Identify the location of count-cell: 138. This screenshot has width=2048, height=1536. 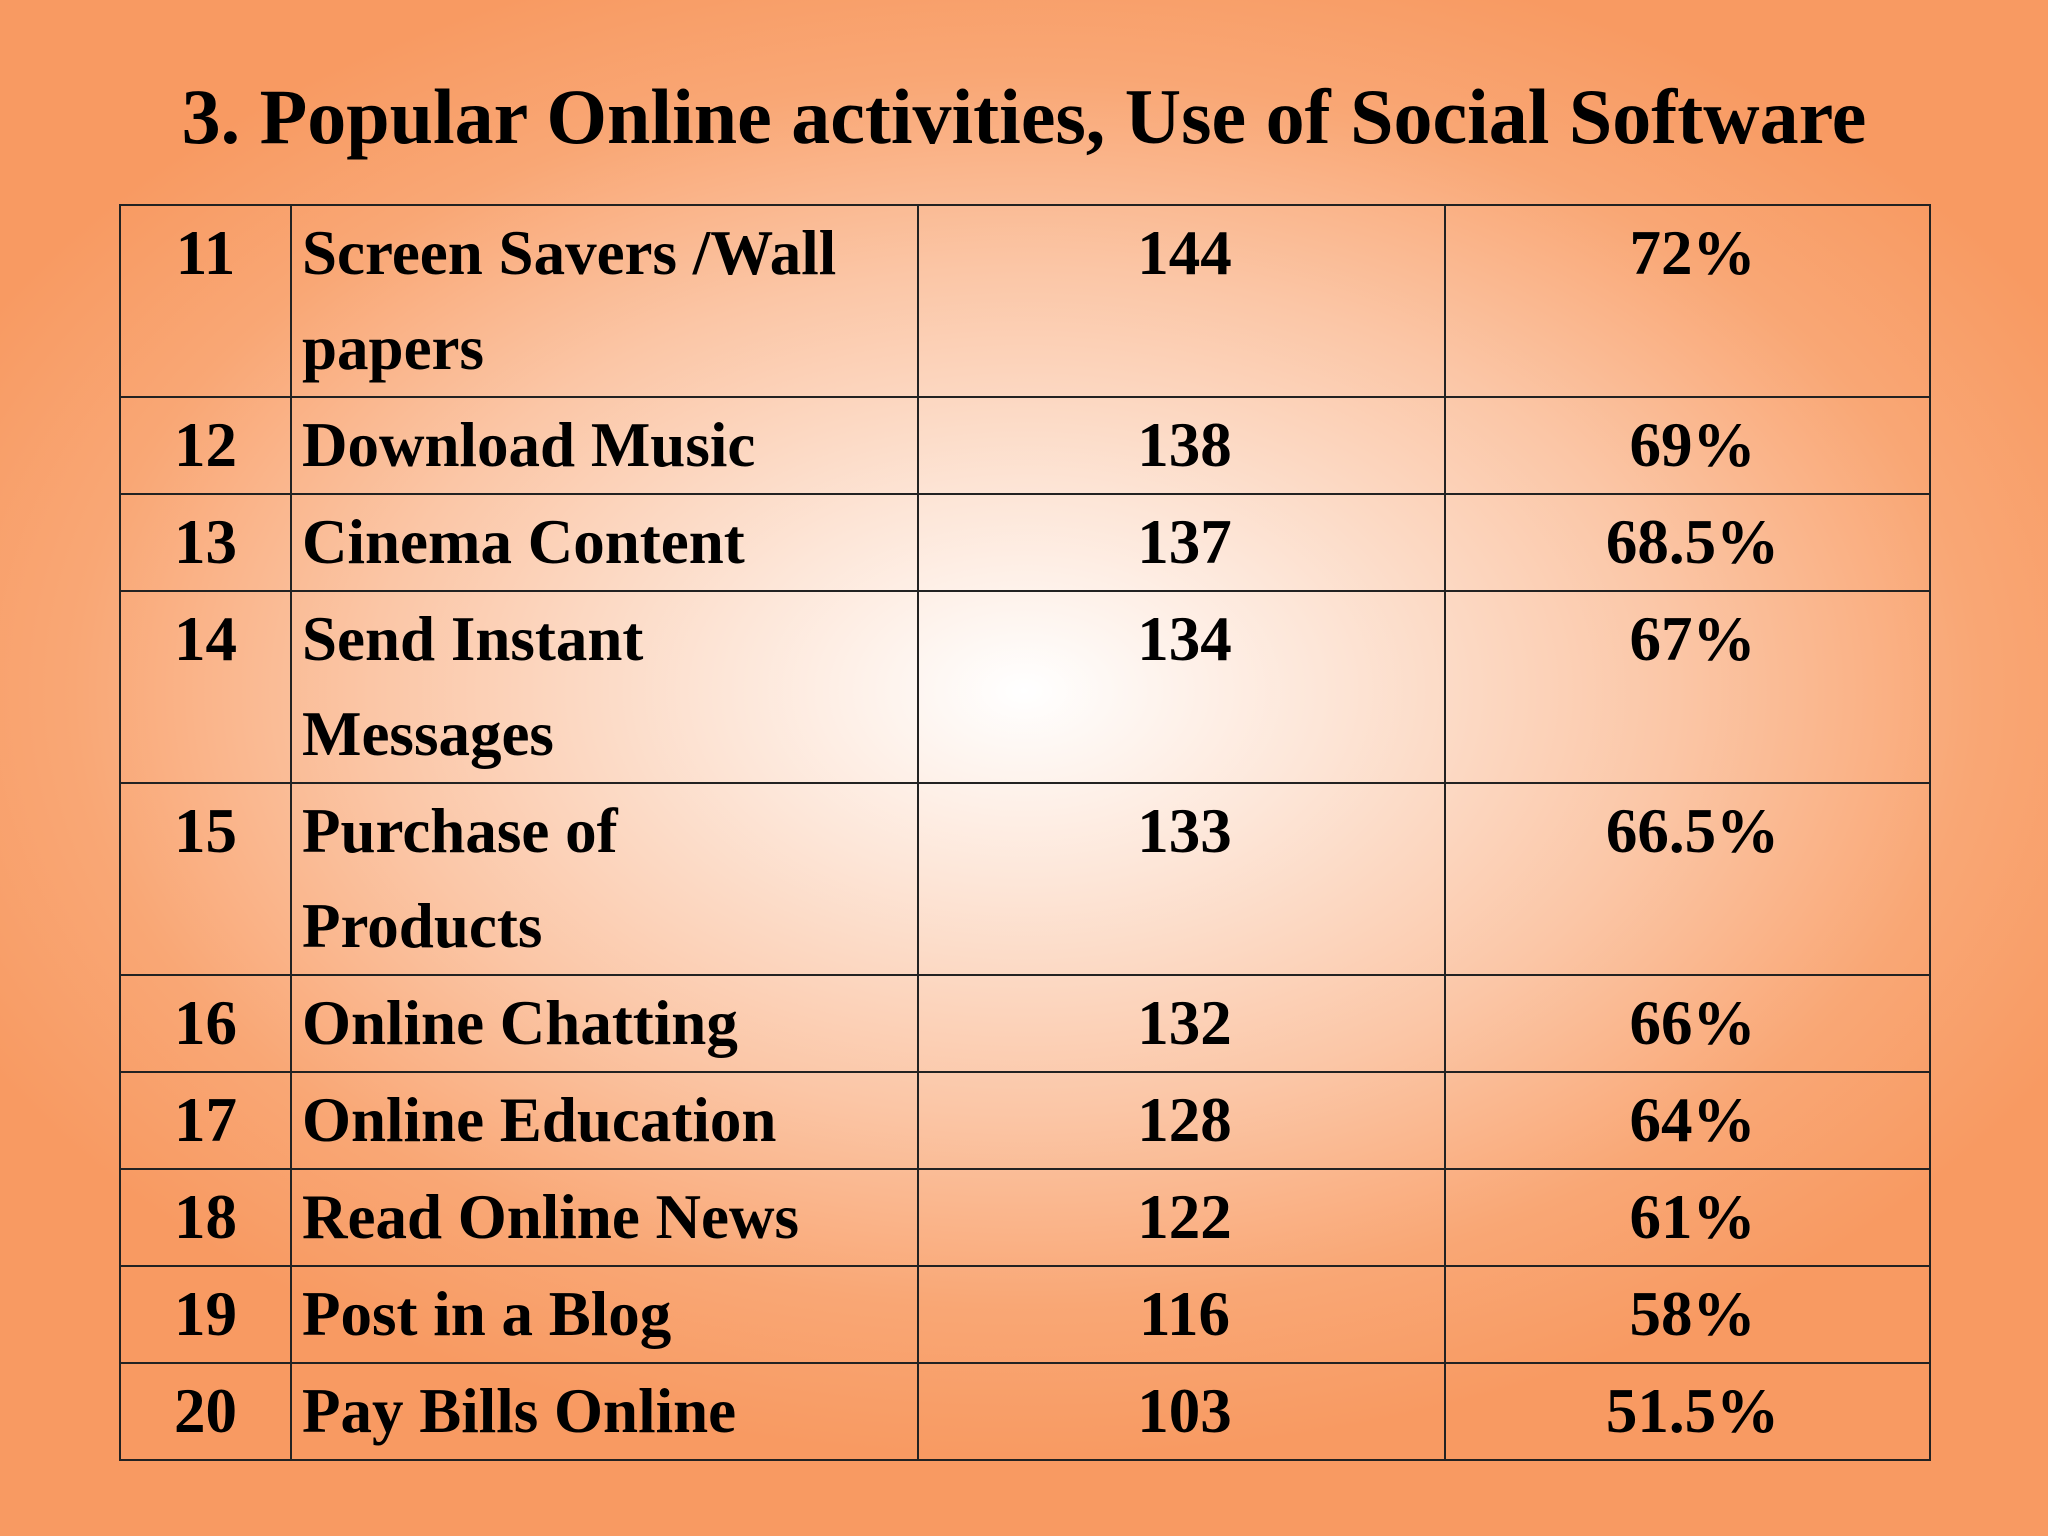
(1181, 445).